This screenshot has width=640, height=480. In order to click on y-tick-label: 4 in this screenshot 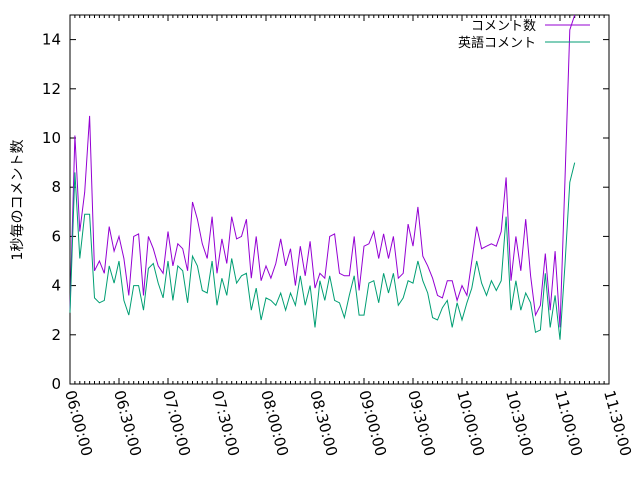, I will do `click(56, 286)`.